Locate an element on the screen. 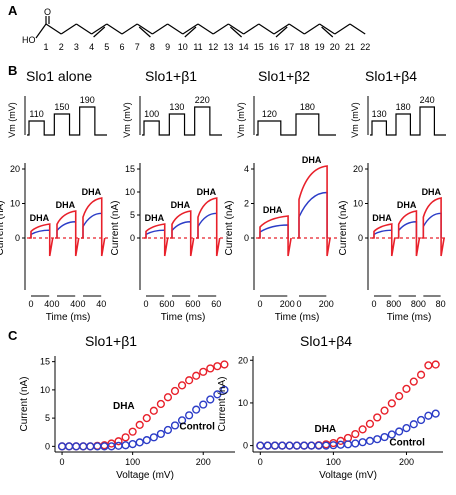 The image size is (456, 495). carbon-number: 19 is located at coordinates (320, 47).